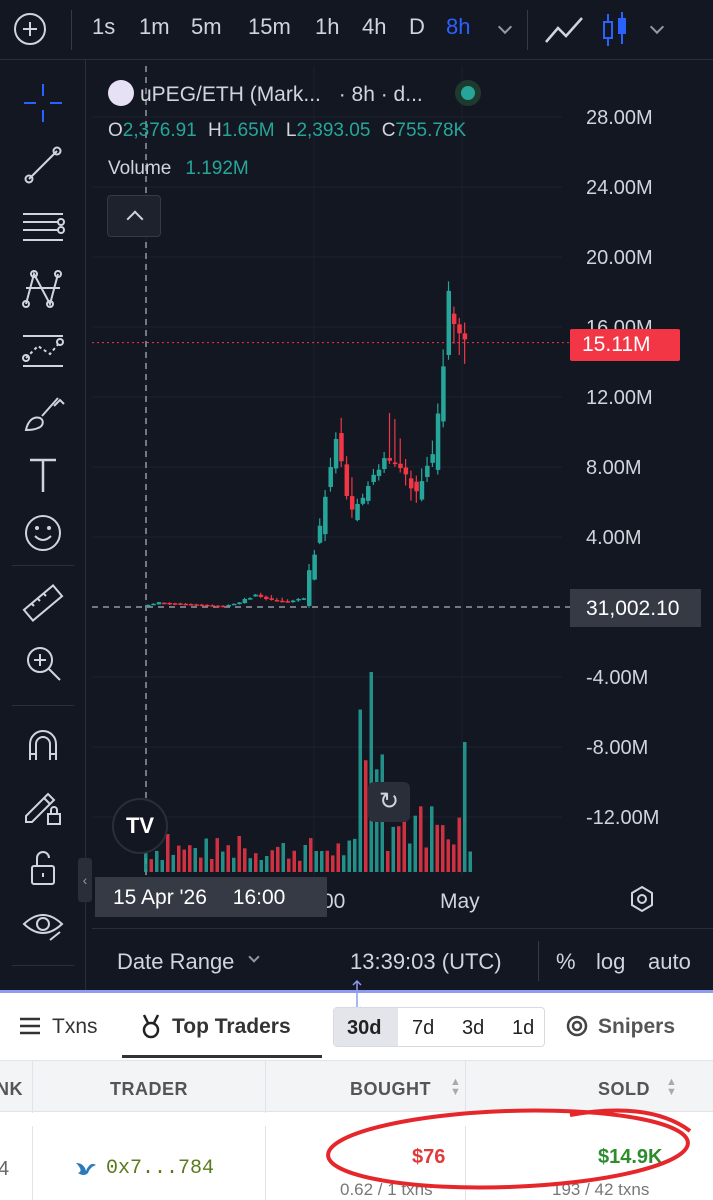  I want to click on y-tick-label: 8.00M, so click(614, 468).